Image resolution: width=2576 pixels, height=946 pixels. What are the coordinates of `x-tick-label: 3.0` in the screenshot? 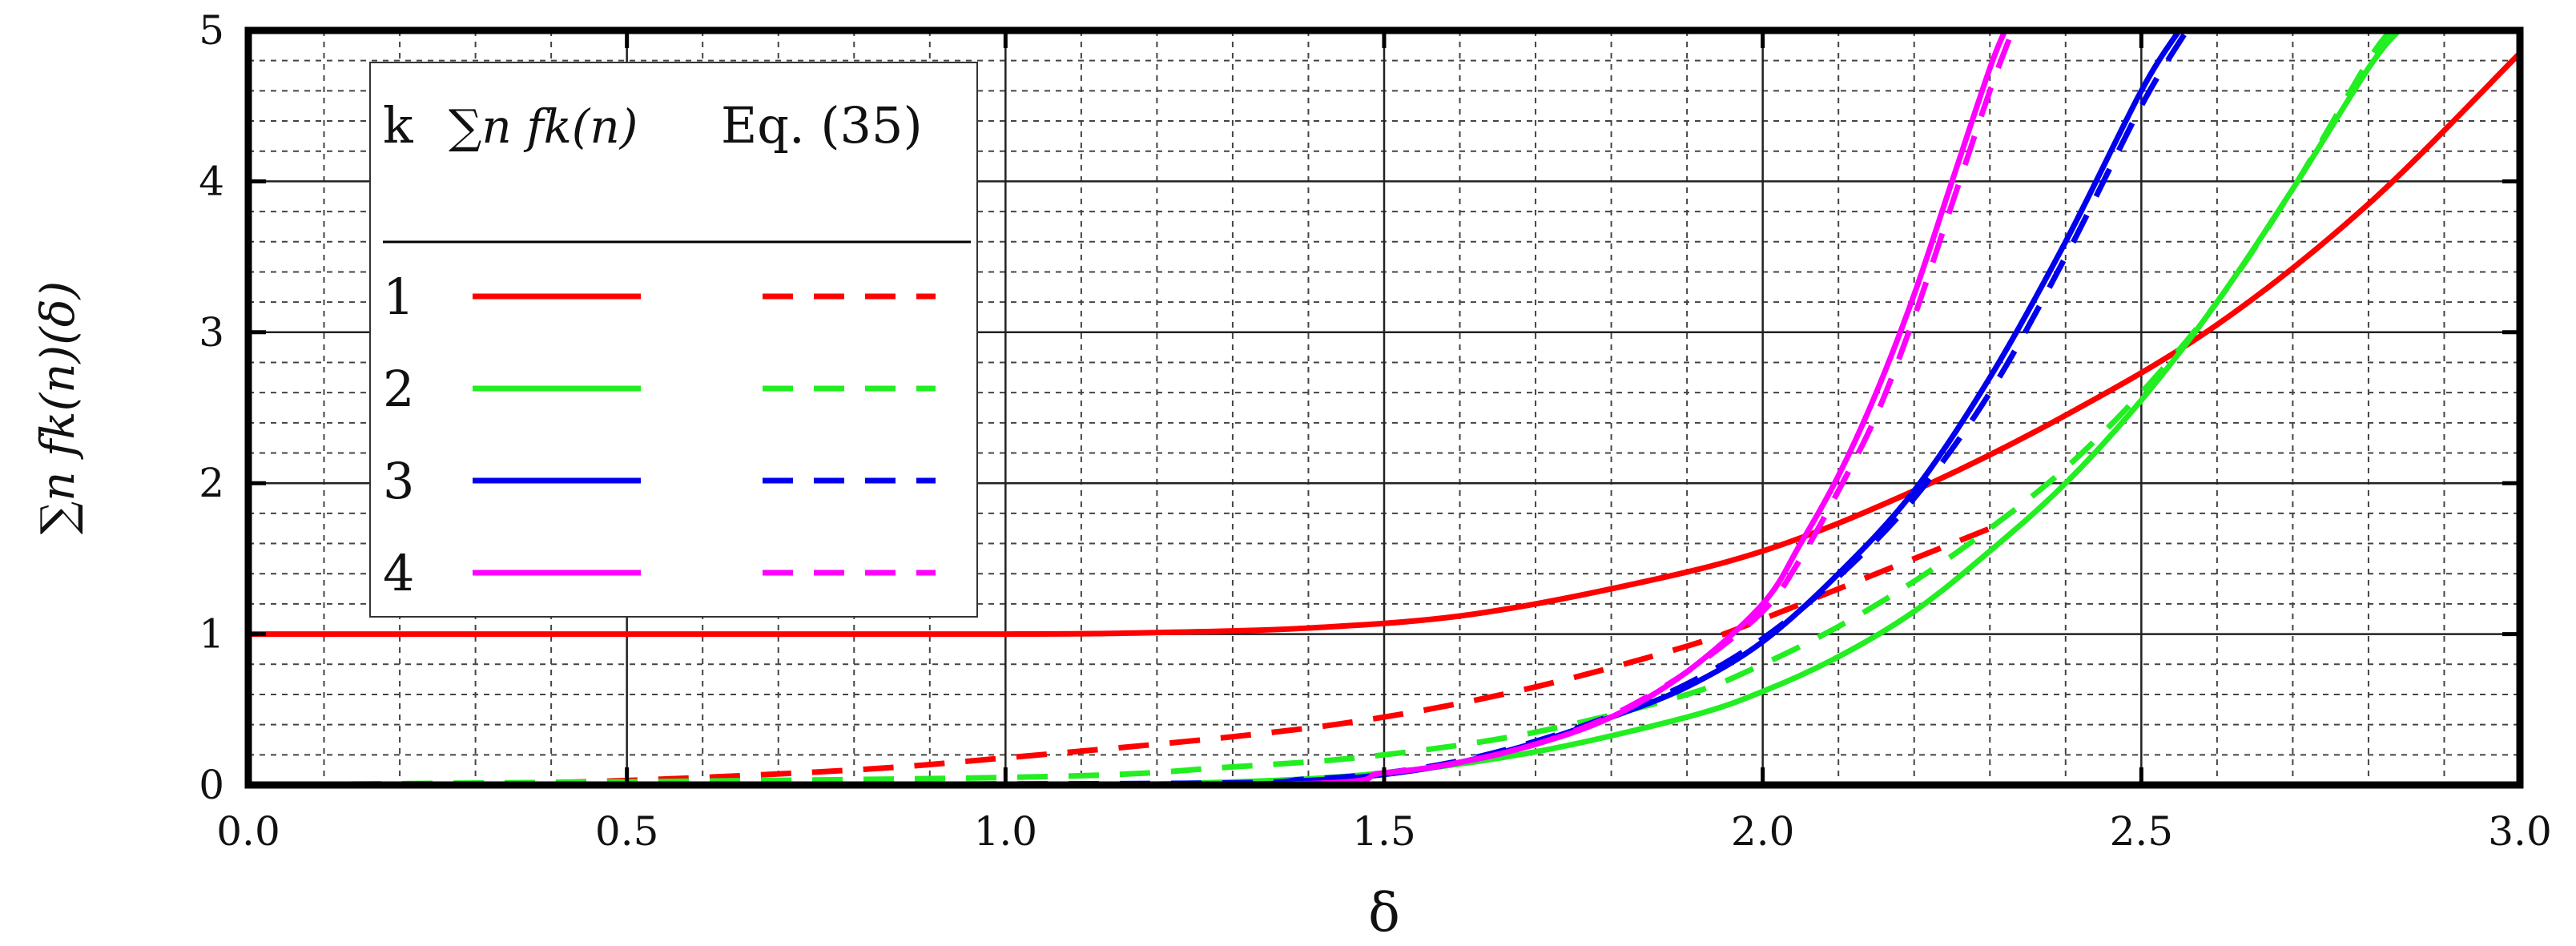 It's located at (2520, 831).